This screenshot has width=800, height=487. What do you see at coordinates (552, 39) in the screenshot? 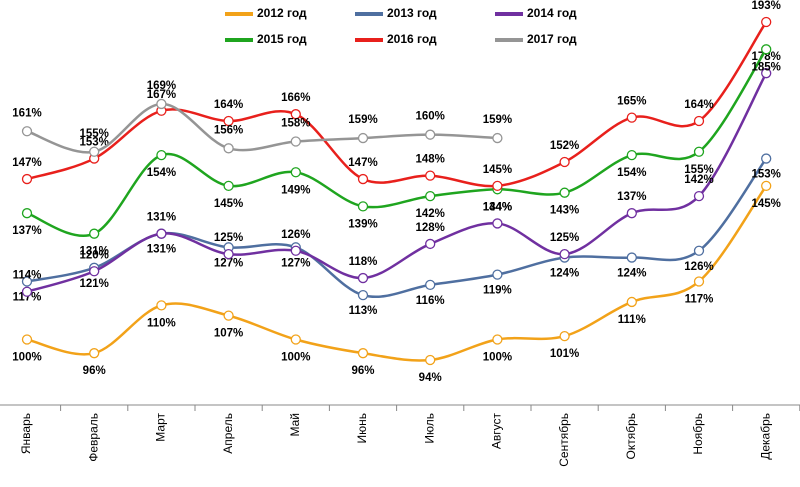
I see `legend-label: 2017 год` at bounding box center [552, 39].